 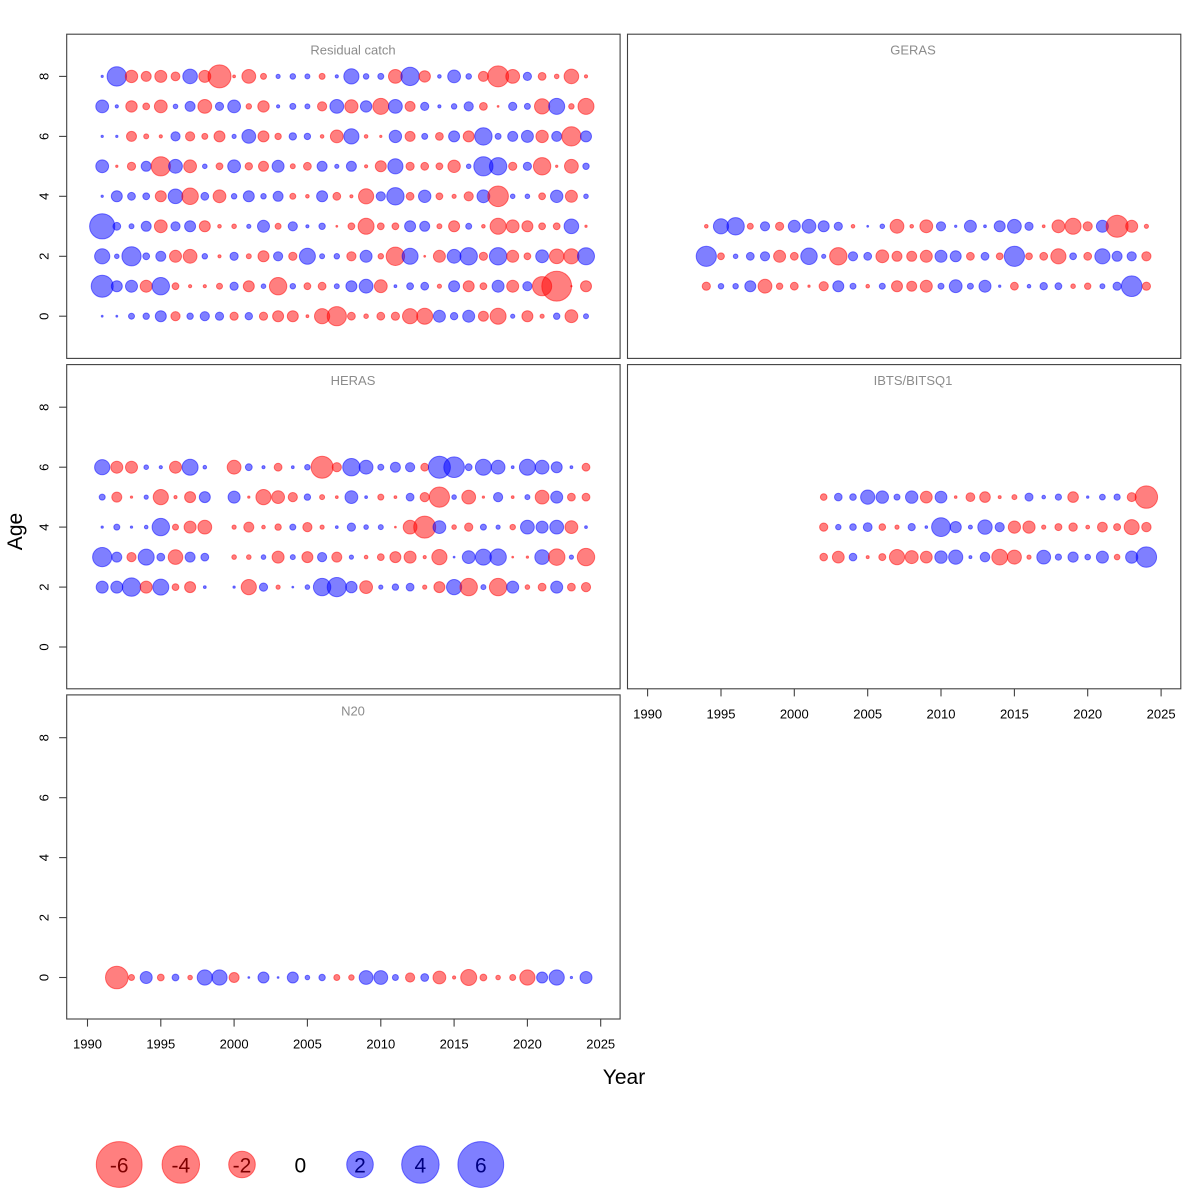 What do you see at coordinates (352, 50) in the screenshot?
I see `svg-text: Residual catch` at bounding box center [352, 50].